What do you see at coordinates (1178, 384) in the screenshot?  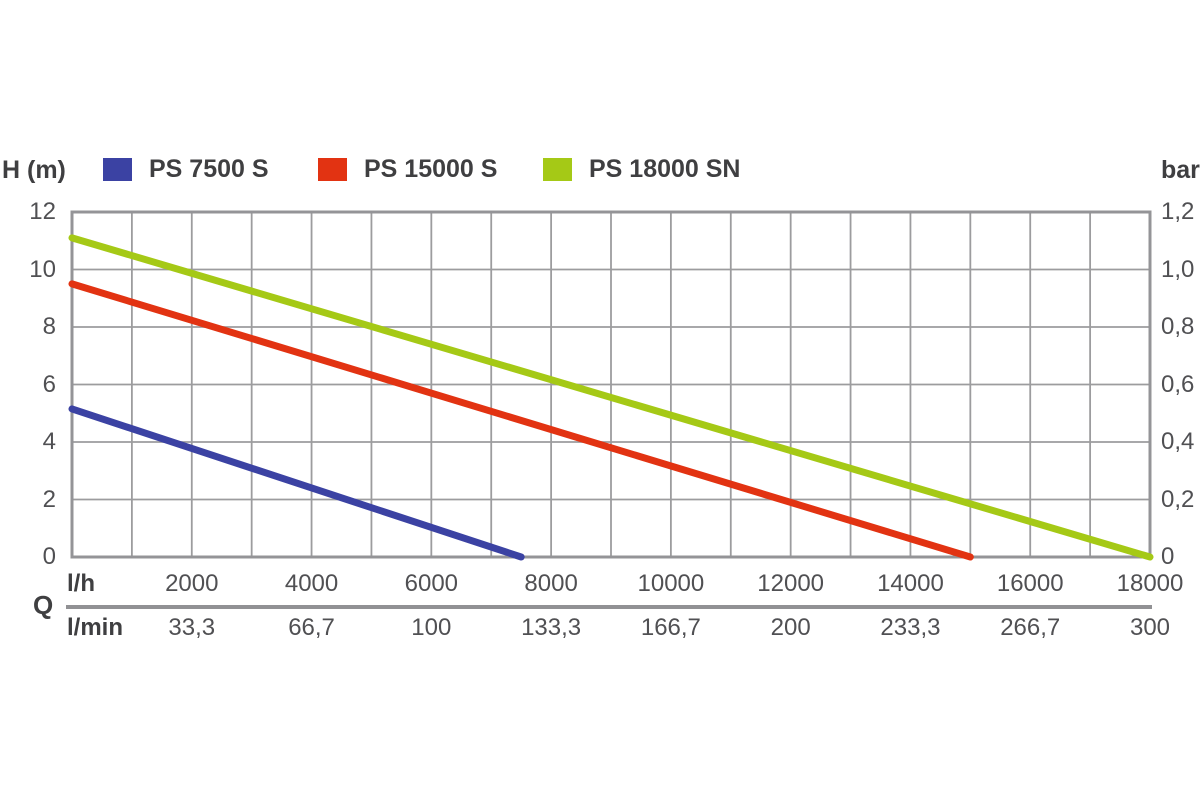 I see `right-axis-tick: 0,6` at bounding box center [1178, 384].